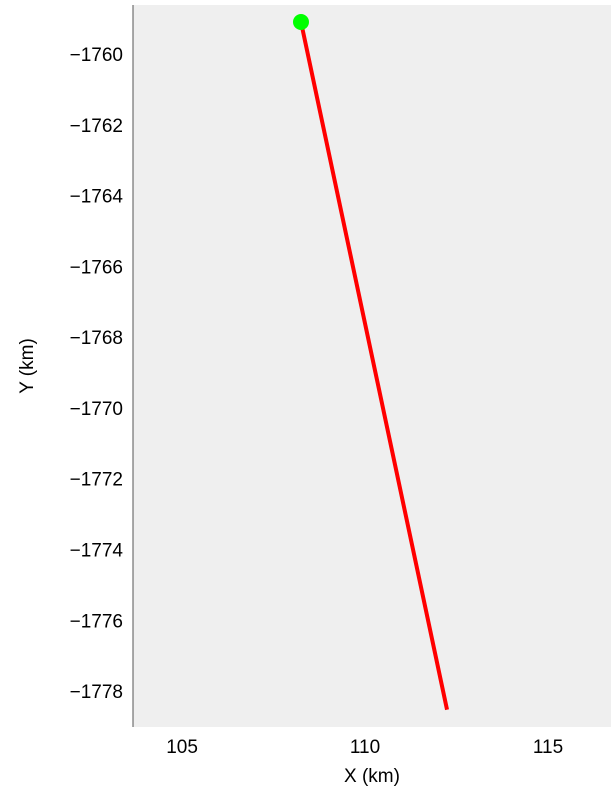 The image size is (611, 800). What do you see at coordinates (96, 55) in the screenshot?
I see `y-tick-label: −1760` at bounding box center [96, 55].